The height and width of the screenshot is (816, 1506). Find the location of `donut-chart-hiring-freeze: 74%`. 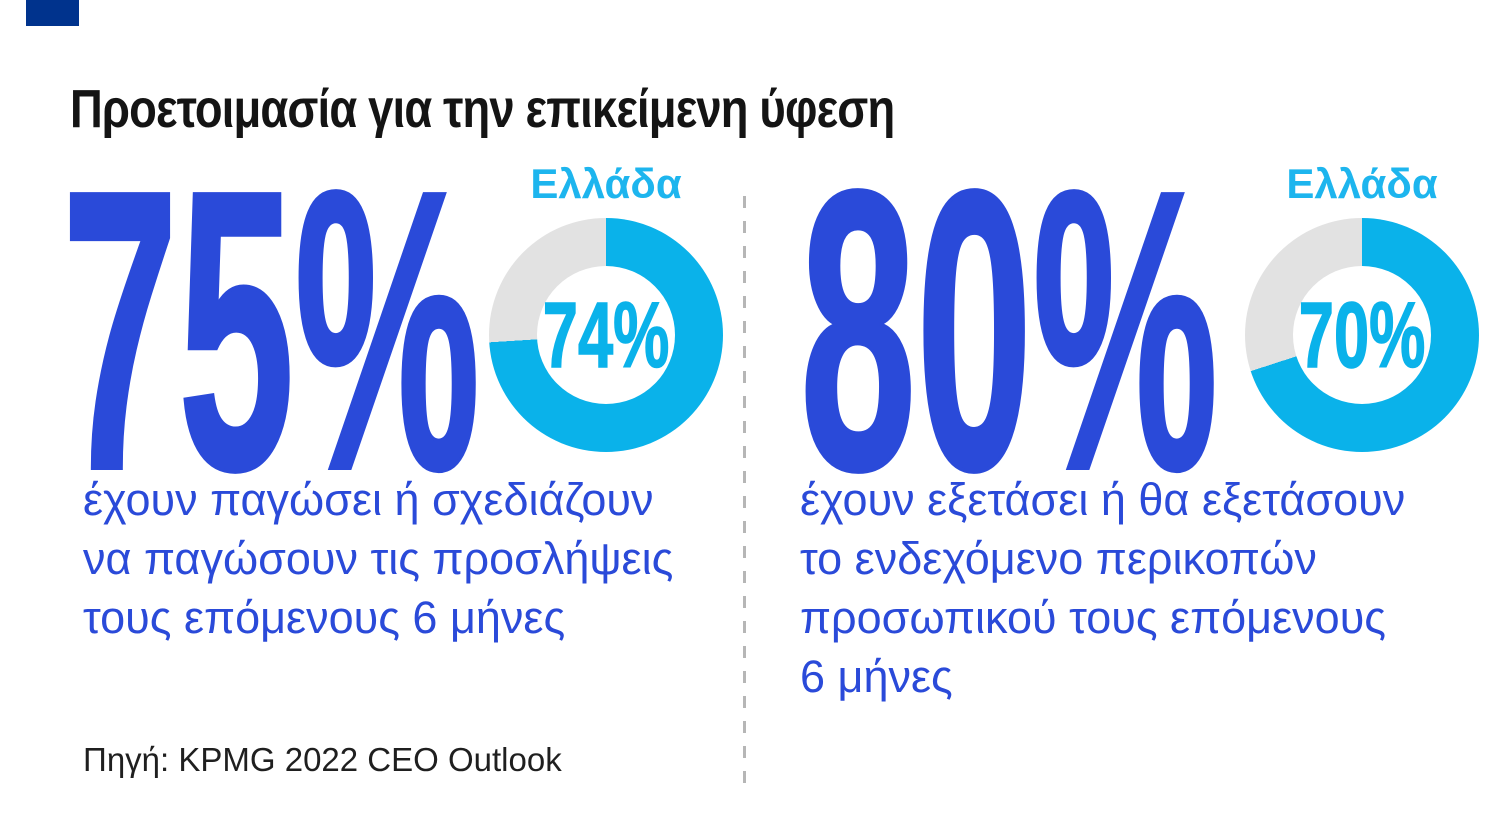

donut-chart-hiring-freeze: 74% is located at coordinates (606, 335).